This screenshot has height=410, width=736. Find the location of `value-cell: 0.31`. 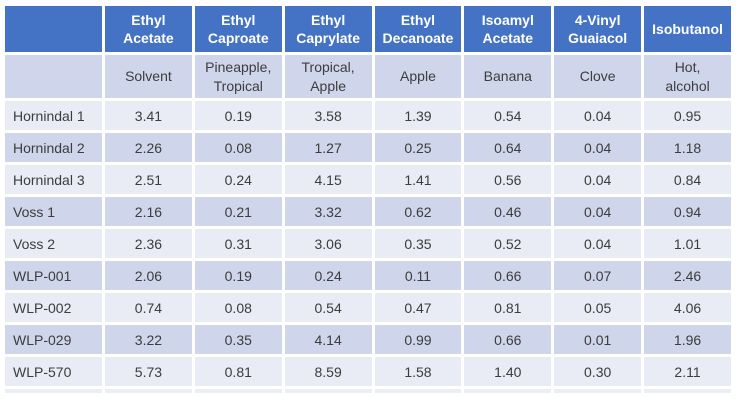

value-cell: 0.31 is located at coordinates (238, 243).